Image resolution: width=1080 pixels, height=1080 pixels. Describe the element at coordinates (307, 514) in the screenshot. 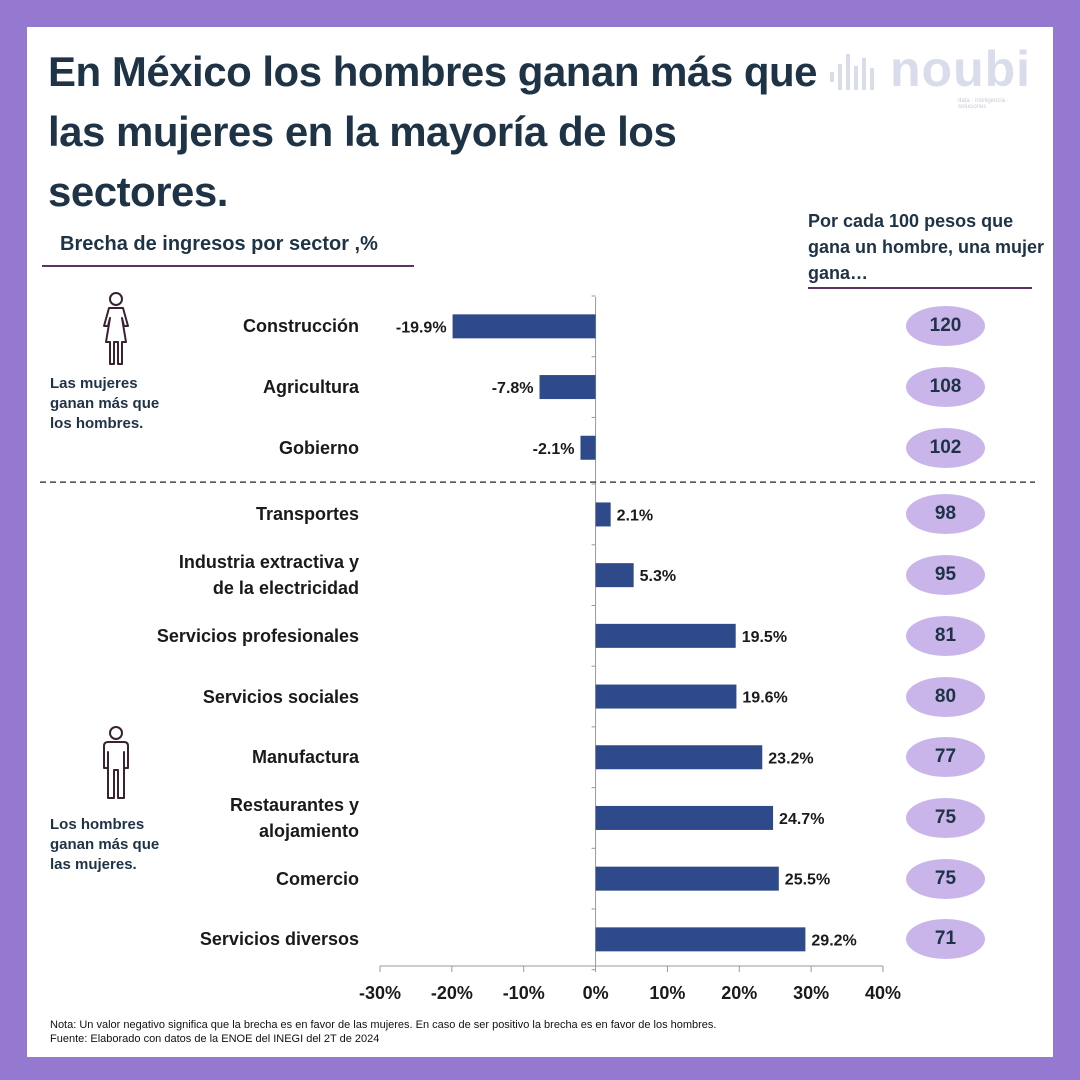

I see `category-label: Transportes` at that location.